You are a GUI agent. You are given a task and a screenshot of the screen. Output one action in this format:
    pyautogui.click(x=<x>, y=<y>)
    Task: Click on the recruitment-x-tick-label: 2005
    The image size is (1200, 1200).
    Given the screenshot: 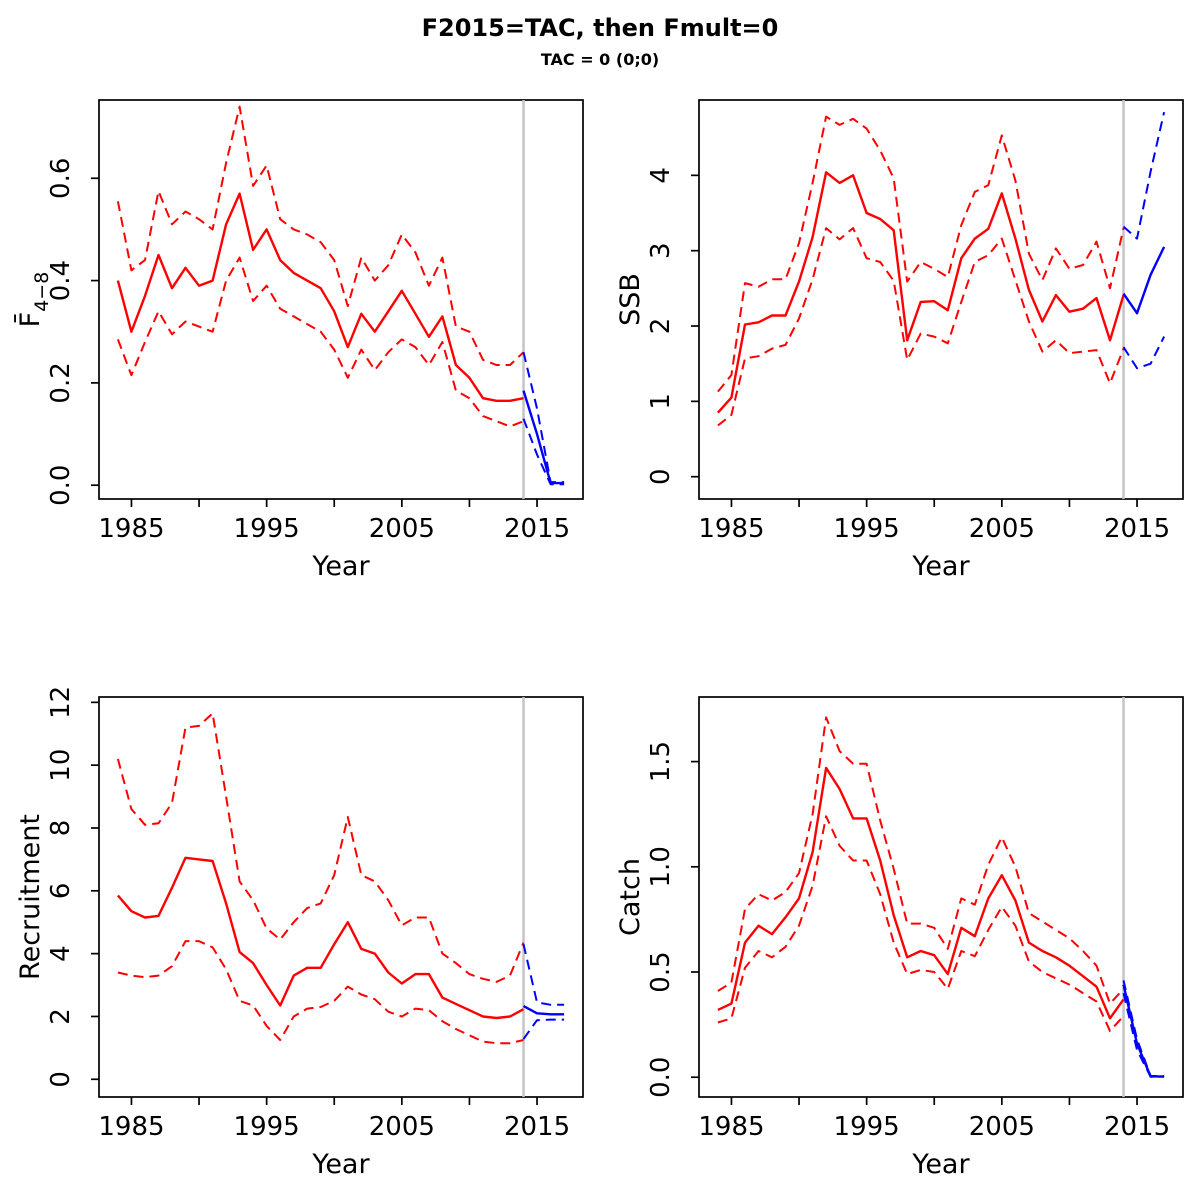 What is the action you would take?
    pyautogui.click(x=402, y=1127)
    